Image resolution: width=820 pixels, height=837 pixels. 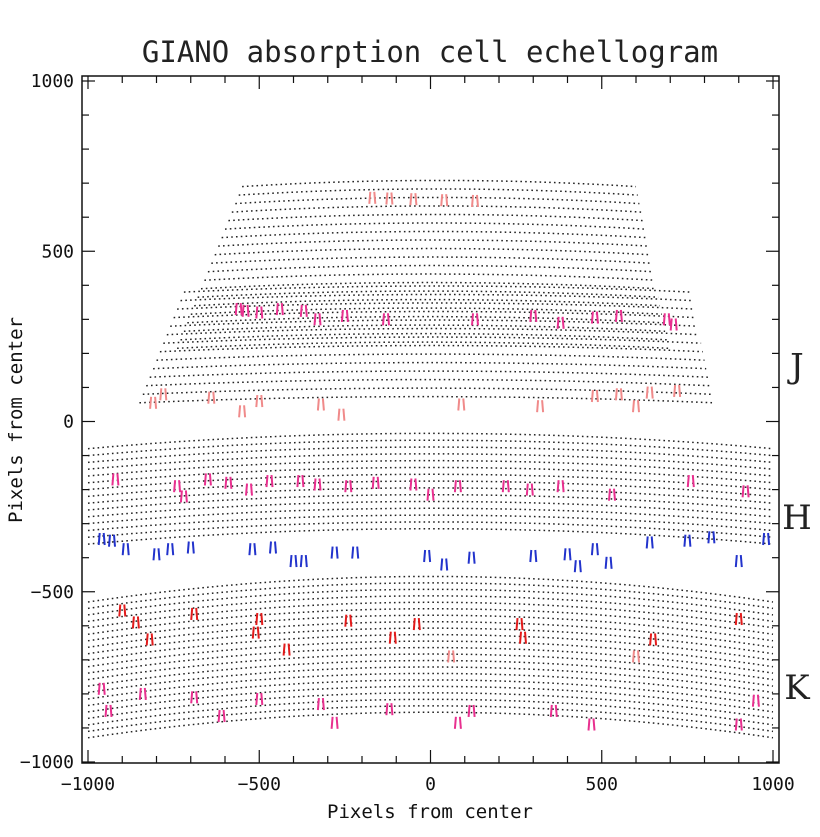 I want to click on x-axis-label: Pixels from center, so click(x=430, y=812).